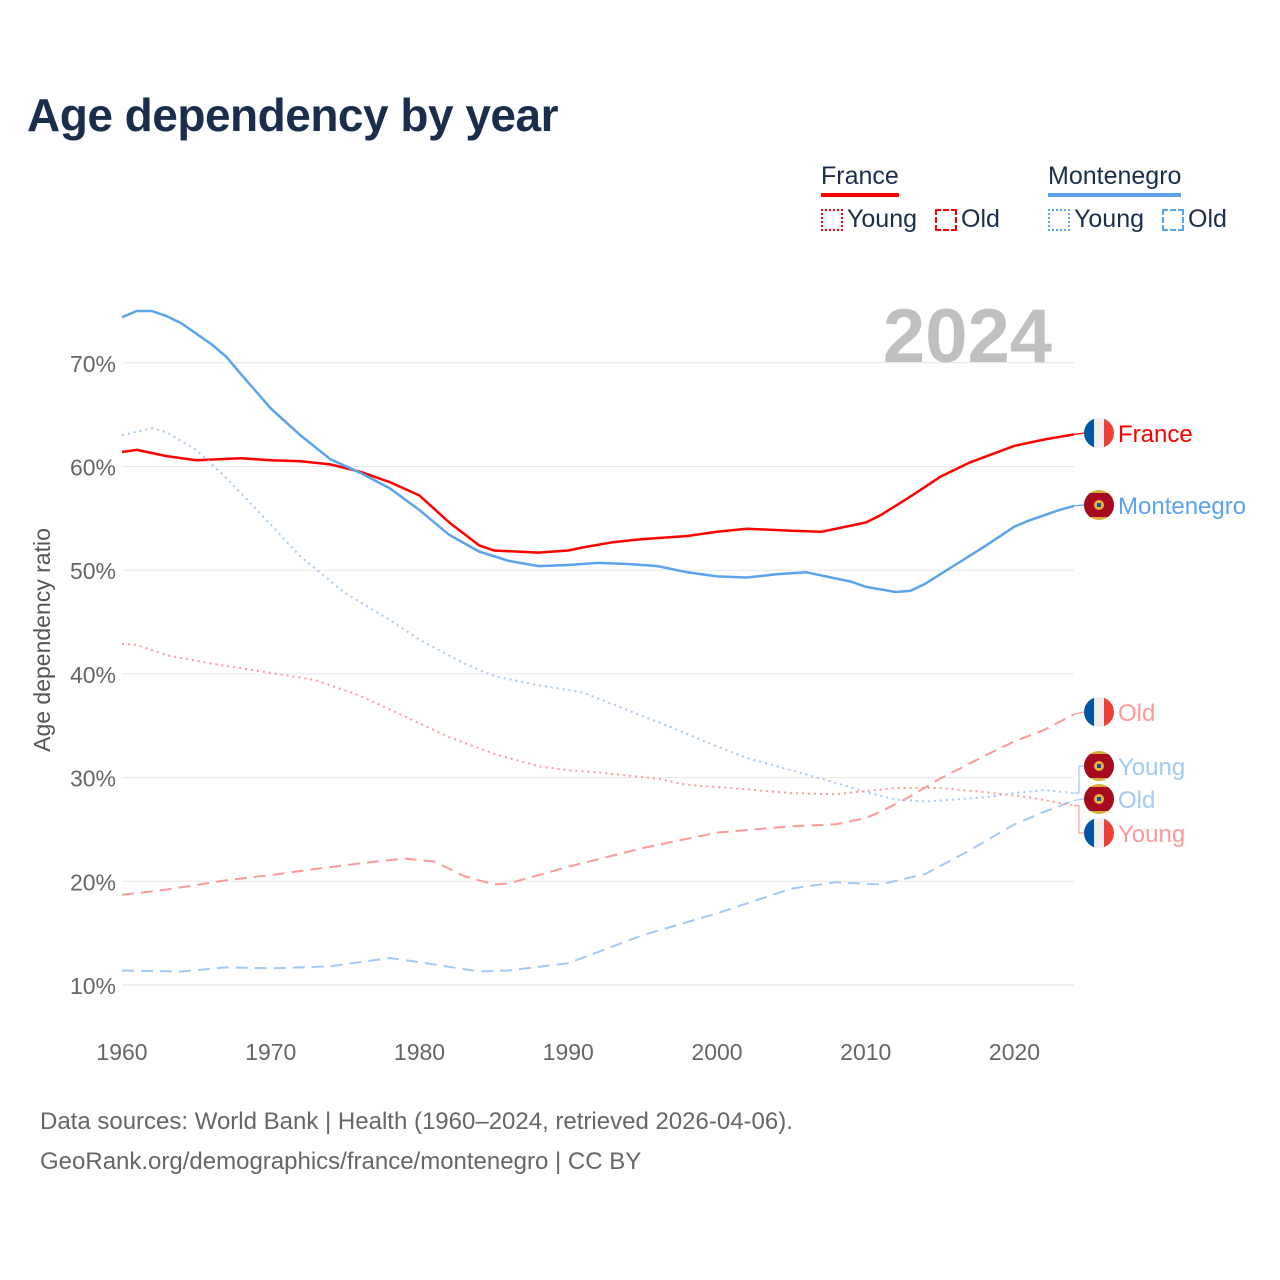  I want to click on y-tick-label: 40%, so click(93, 675).